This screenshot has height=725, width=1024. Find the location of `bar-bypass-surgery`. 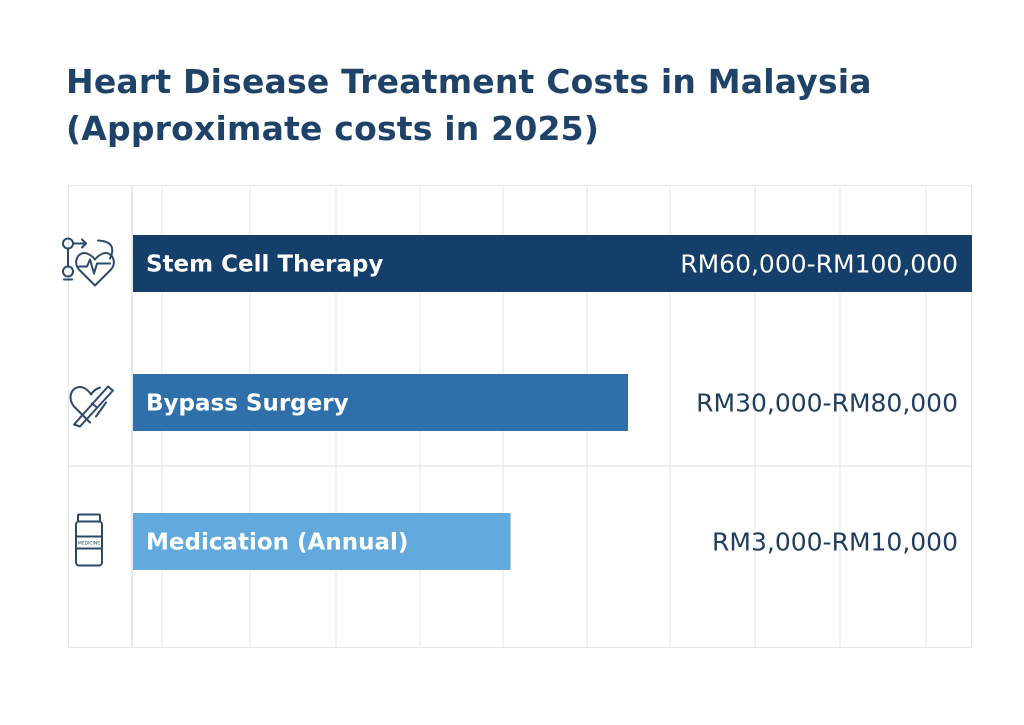

bar-bypass-surgery is located at coordinates (381, 402).